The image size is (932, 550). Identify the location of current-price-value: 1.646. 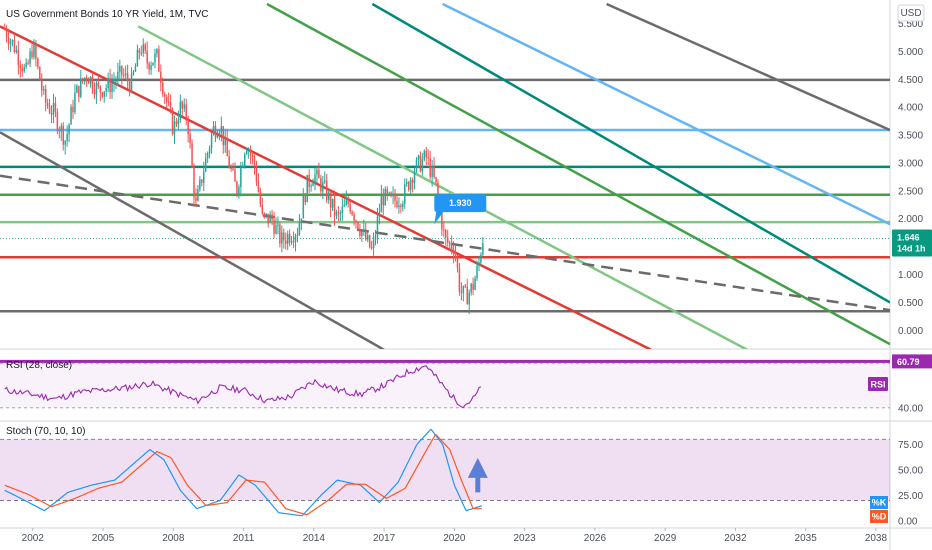
(908, 237).